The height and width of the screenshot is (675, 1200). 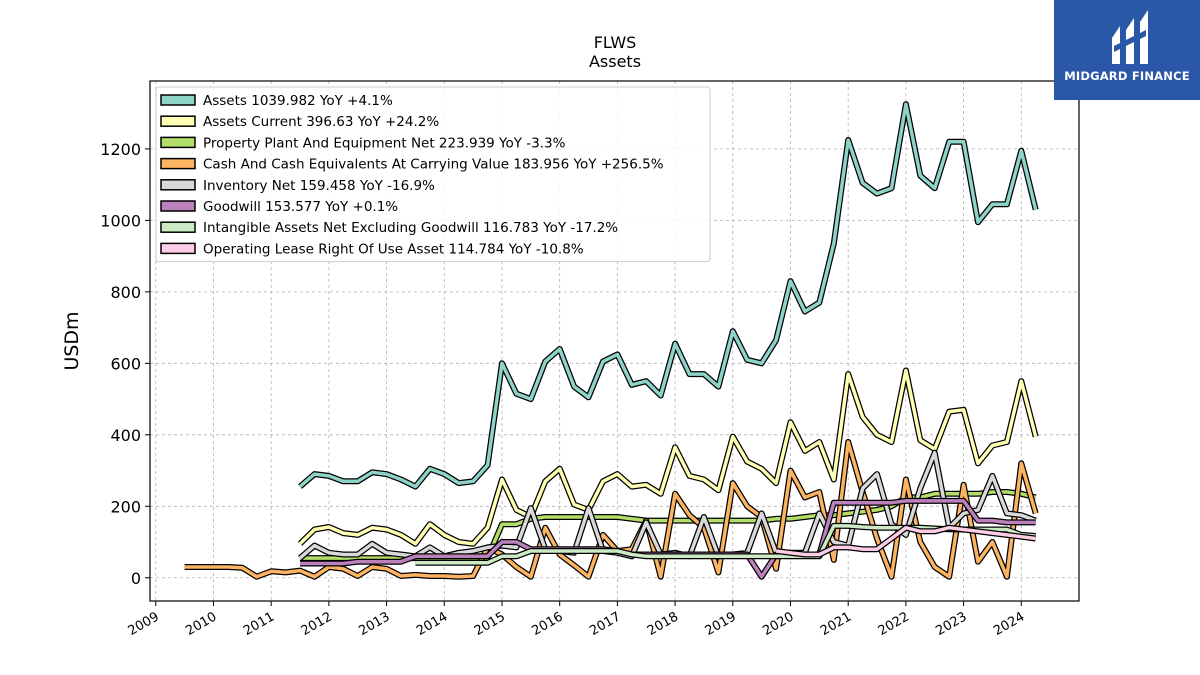 I want to click on brand-logo: MIDGARD FINANCE, so click(x=1127, y=50).